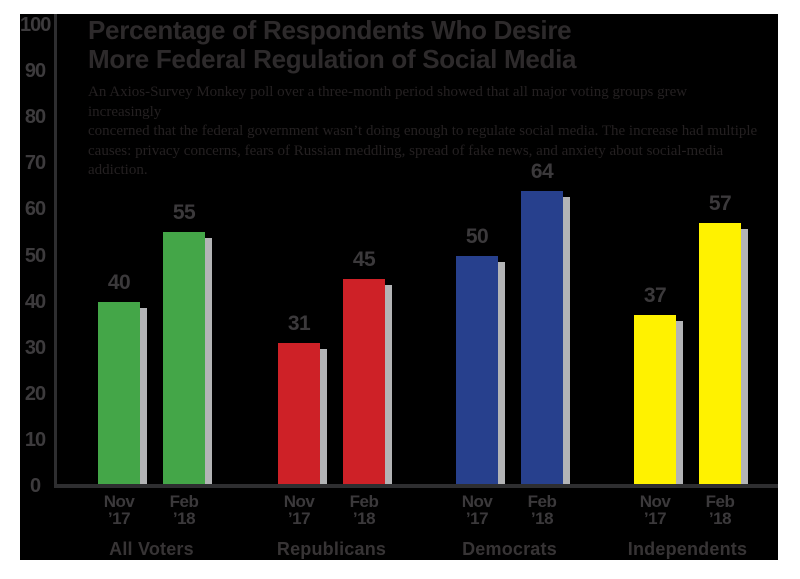 Image resolution: width=800 pixels, height=579 pixels. Describe the element at coordinates (299, 324) in the screenshot. I see `bar-value-label: 31` at that location.